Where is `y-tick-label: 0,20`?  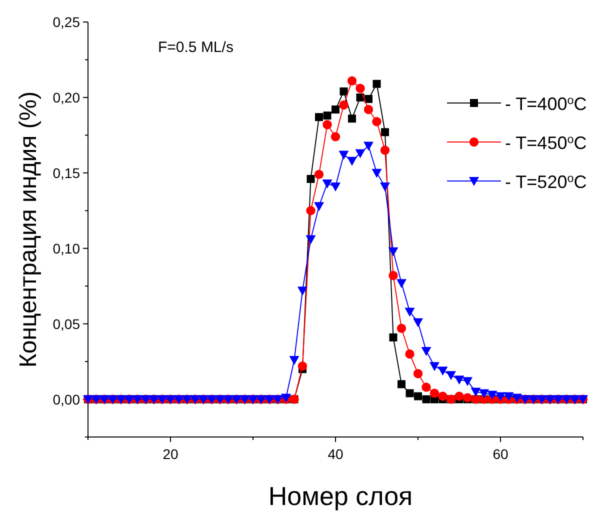
y-tick-label: 0,20 is located at coordinates (66, 97).